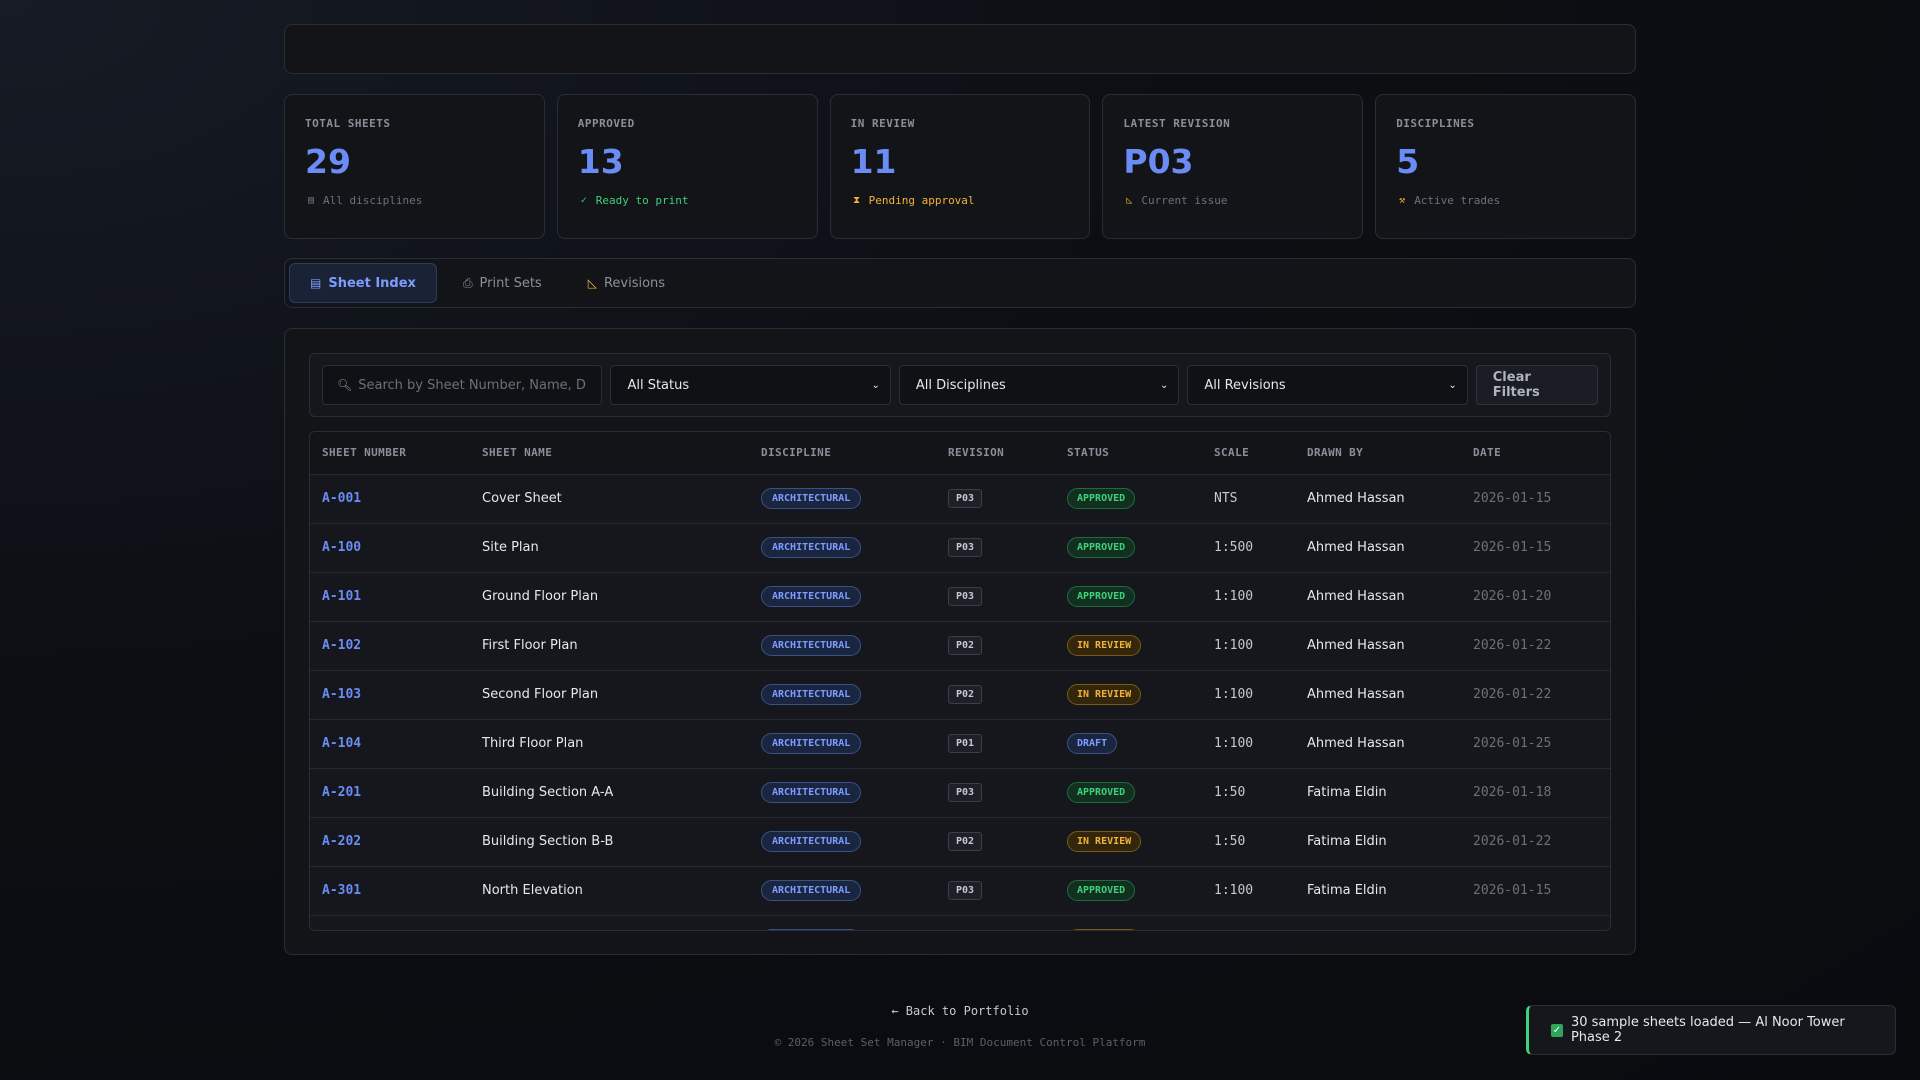 This screenshot has height=1080, width=1920. What do you see at coordinates (1535, 498) in the screenshot?
I see `date-cell: 2026-01-15` at bounding box center [1535, 498].